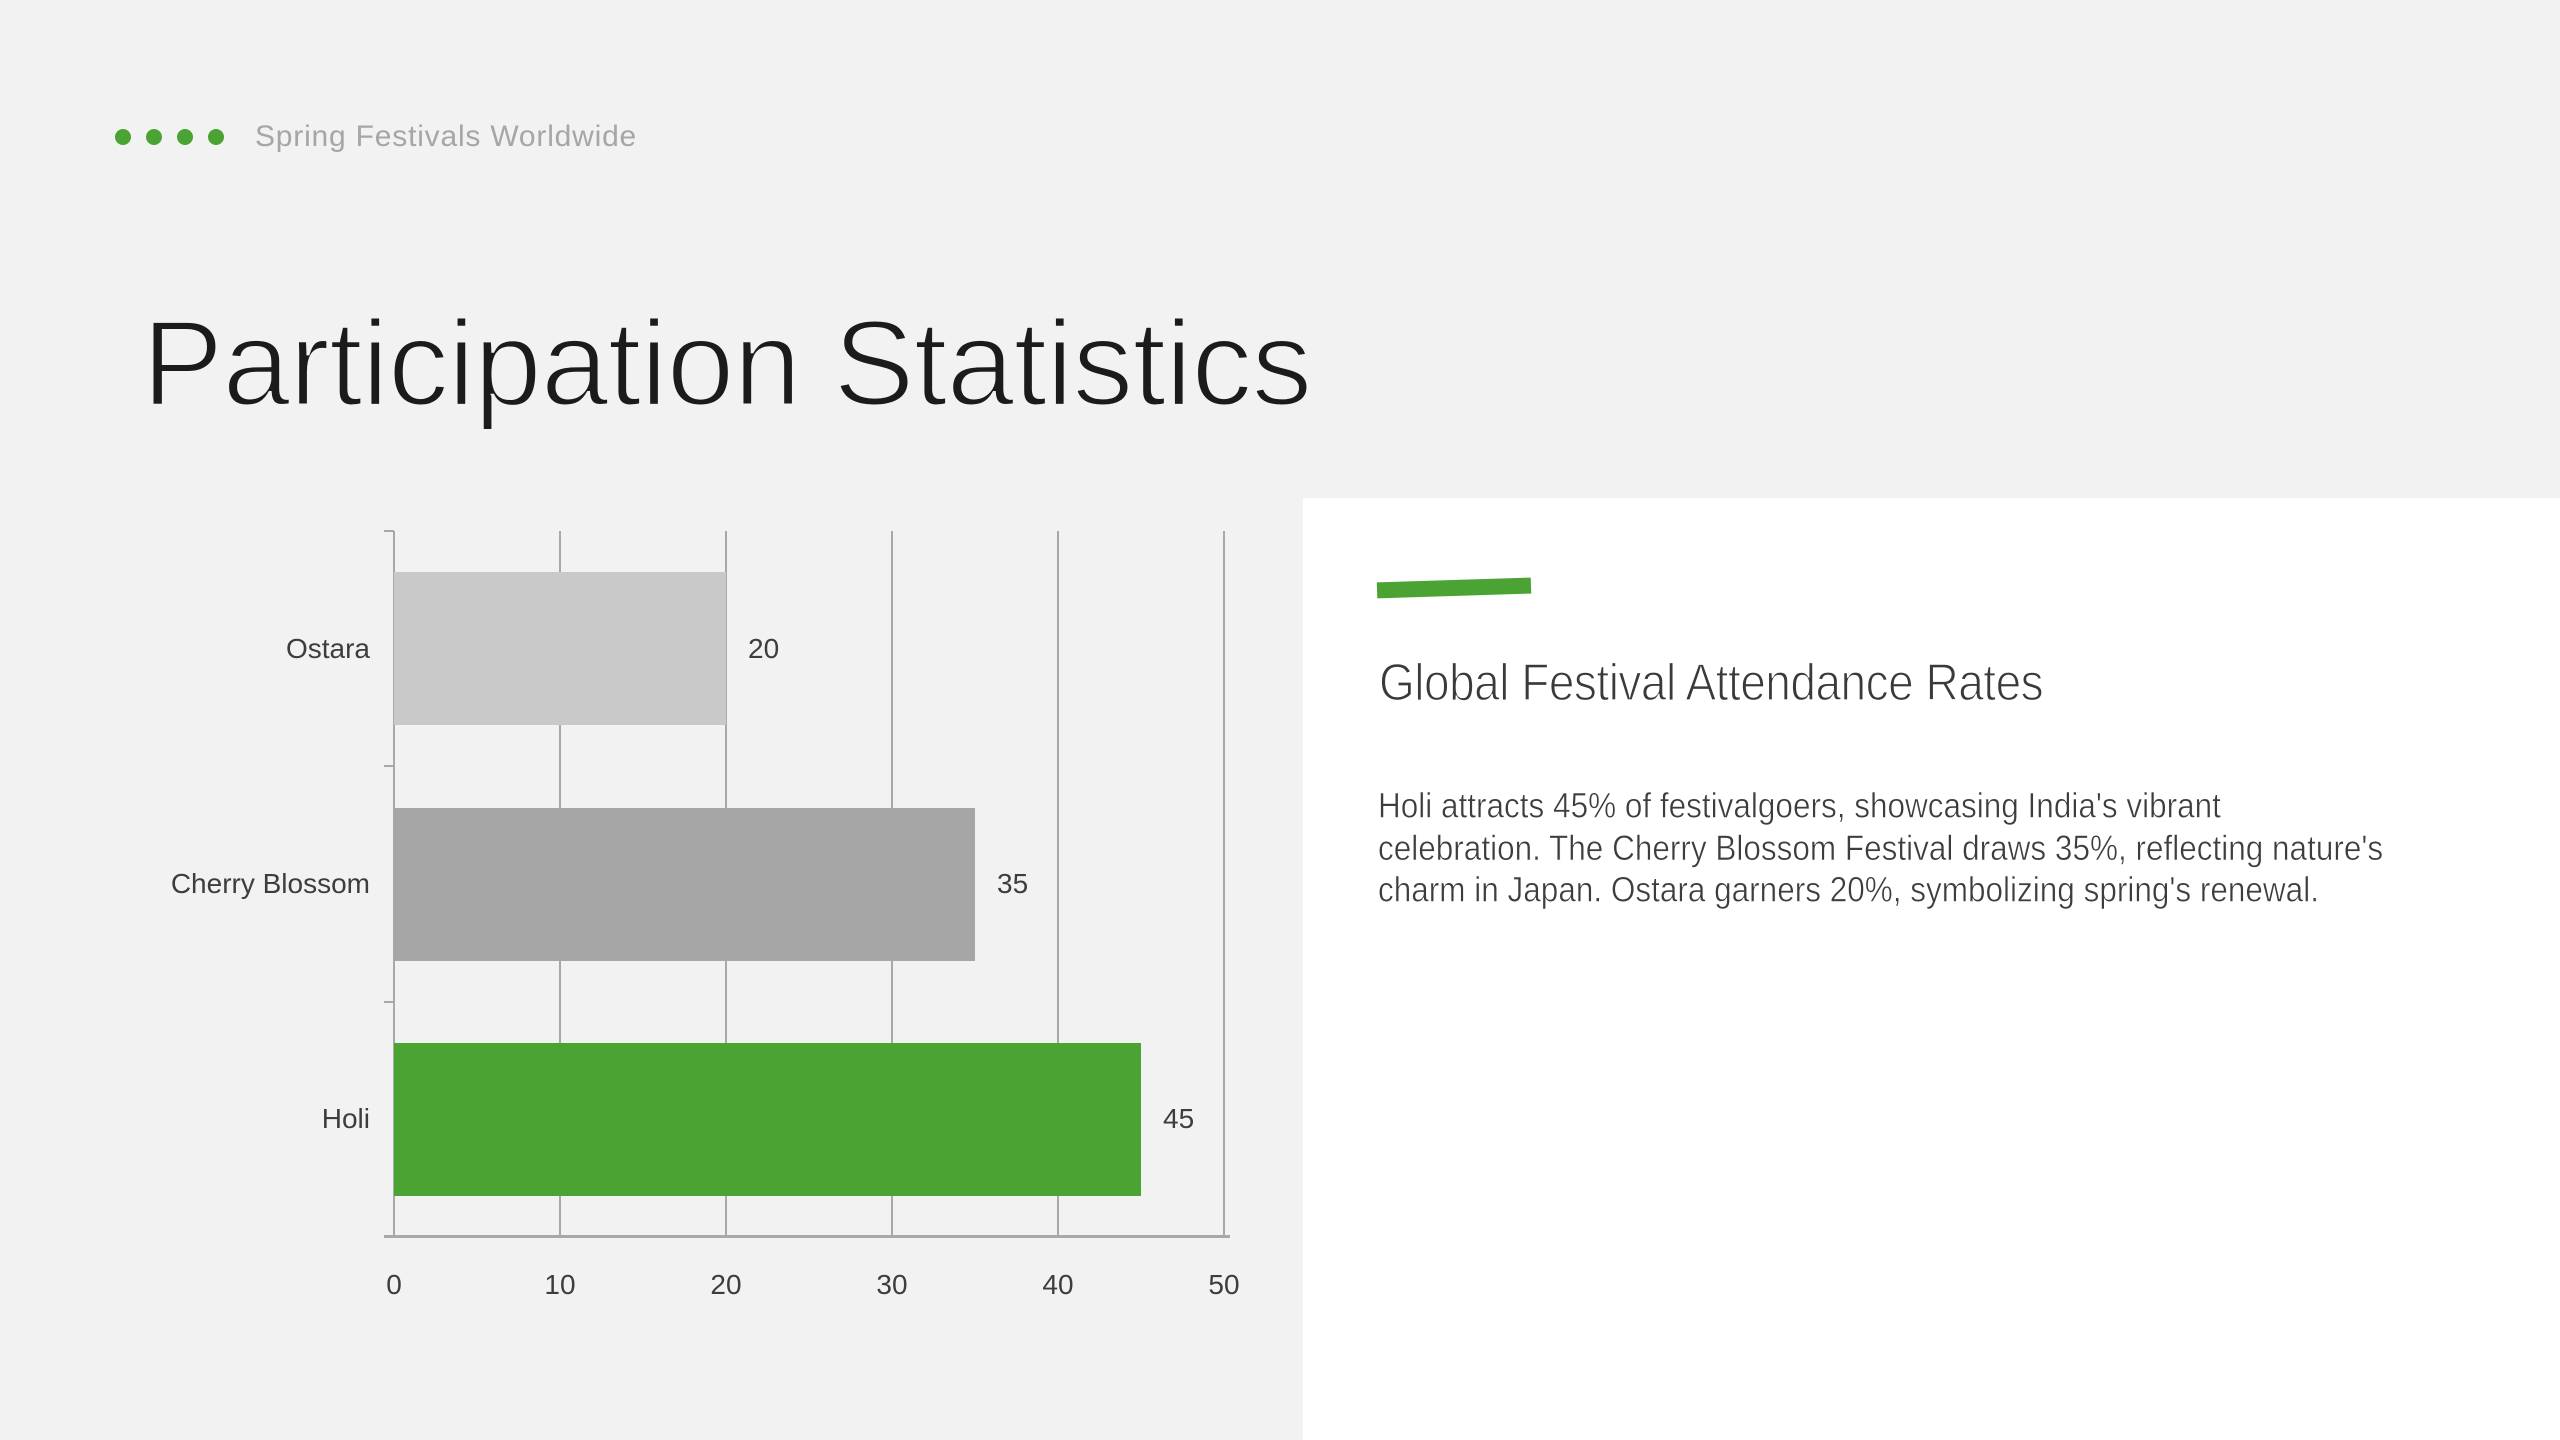  Describe the element at coordinates (1179, 1119) in the screenshot. I see `value-label: 45` at that location.